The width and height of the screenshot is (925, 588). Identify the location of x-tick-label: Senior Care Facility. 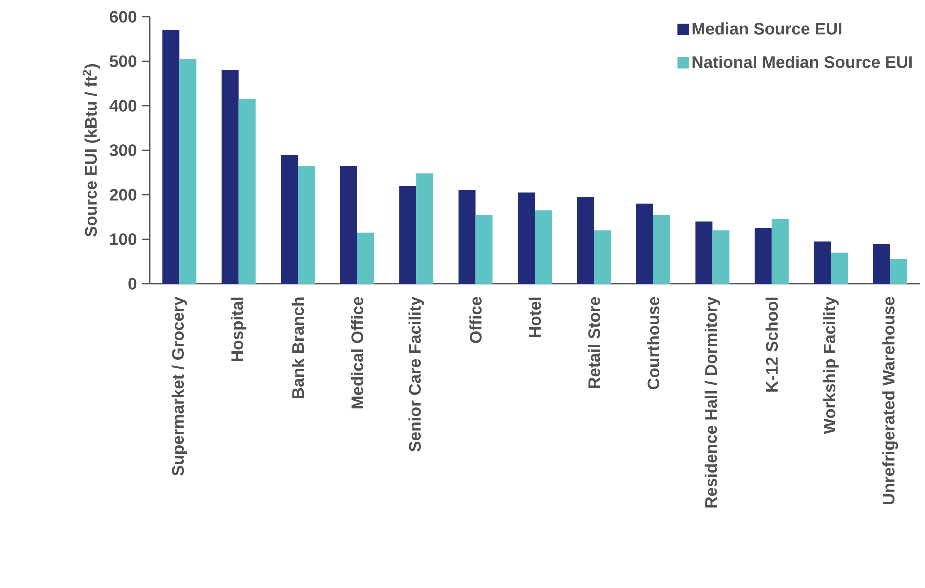
(416, 374).